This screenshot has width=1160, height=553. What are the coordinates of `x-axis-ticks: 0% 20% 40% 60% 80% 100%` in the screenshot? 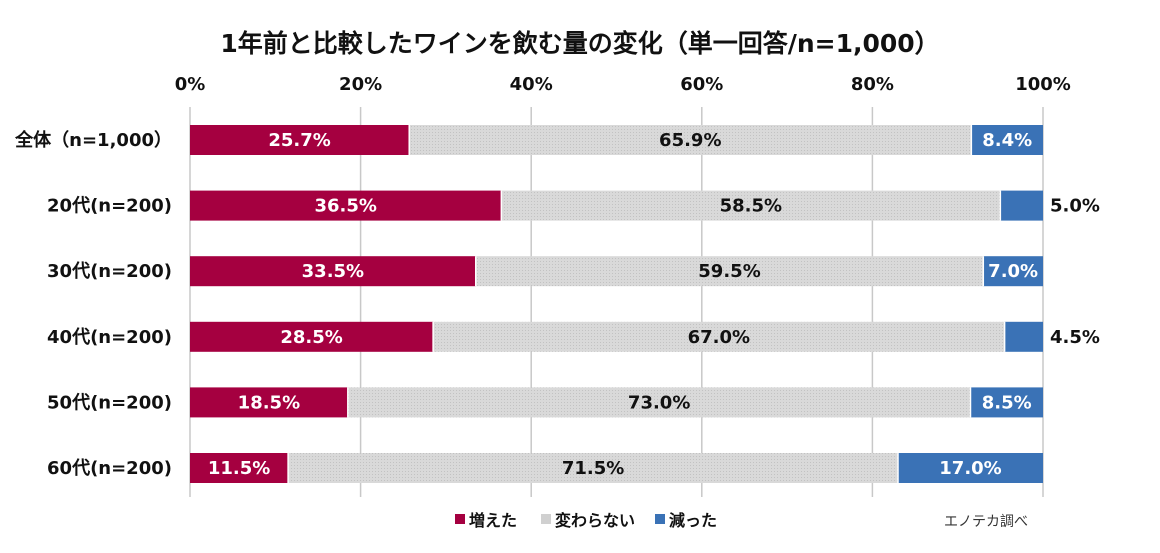 It's located at (623, 84).